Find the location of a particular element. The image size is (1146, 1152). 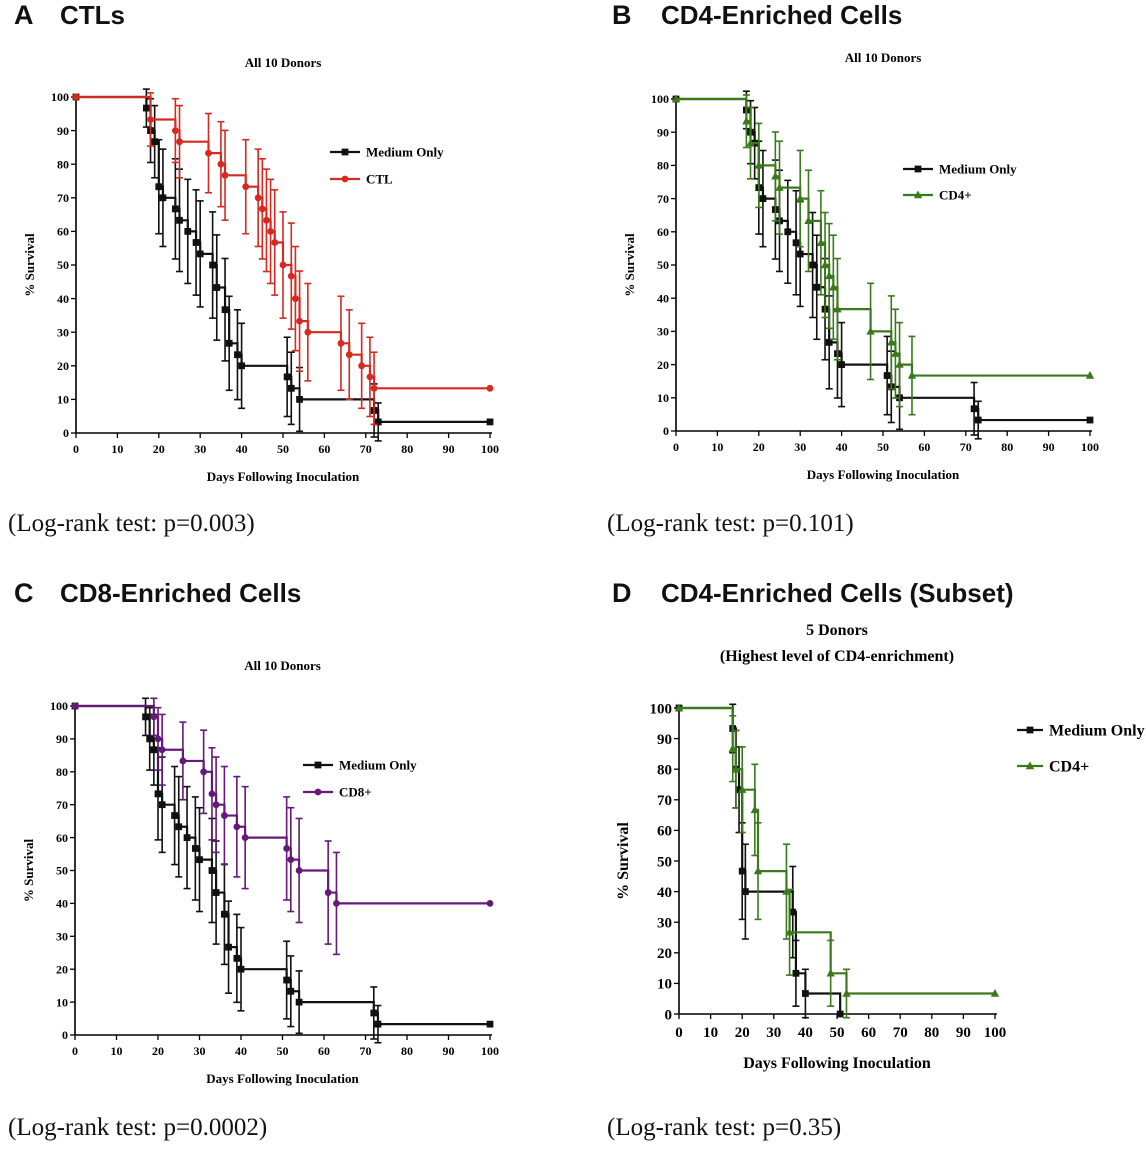

x-tick-label: 60 is located at coordinates (868, 1033).